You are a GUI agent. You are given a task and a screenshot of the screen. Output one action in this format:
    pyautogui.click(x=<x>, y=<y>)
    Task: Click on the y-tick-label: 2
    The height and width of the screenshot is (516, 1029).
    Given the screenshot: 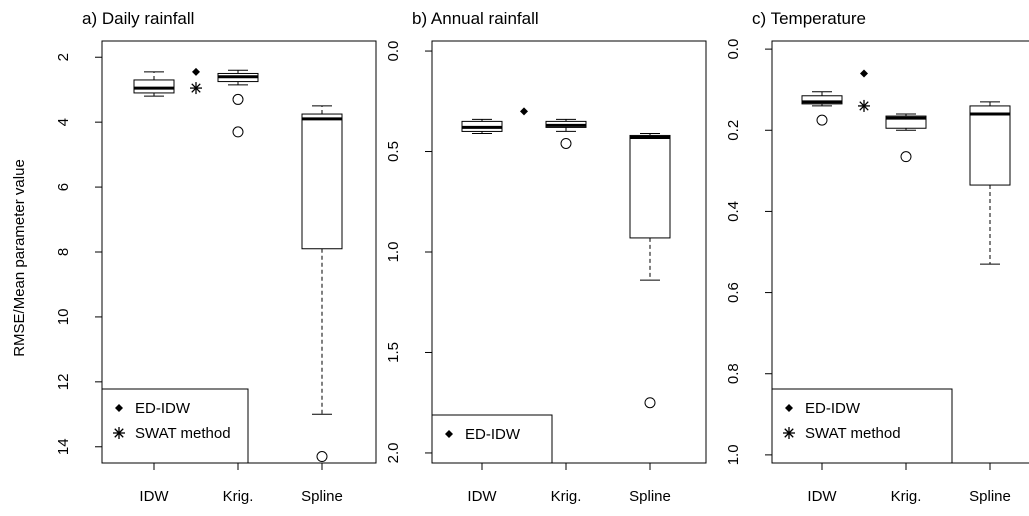 What is the action you would take?
    pyautogui.click(x=63, y=57)
    